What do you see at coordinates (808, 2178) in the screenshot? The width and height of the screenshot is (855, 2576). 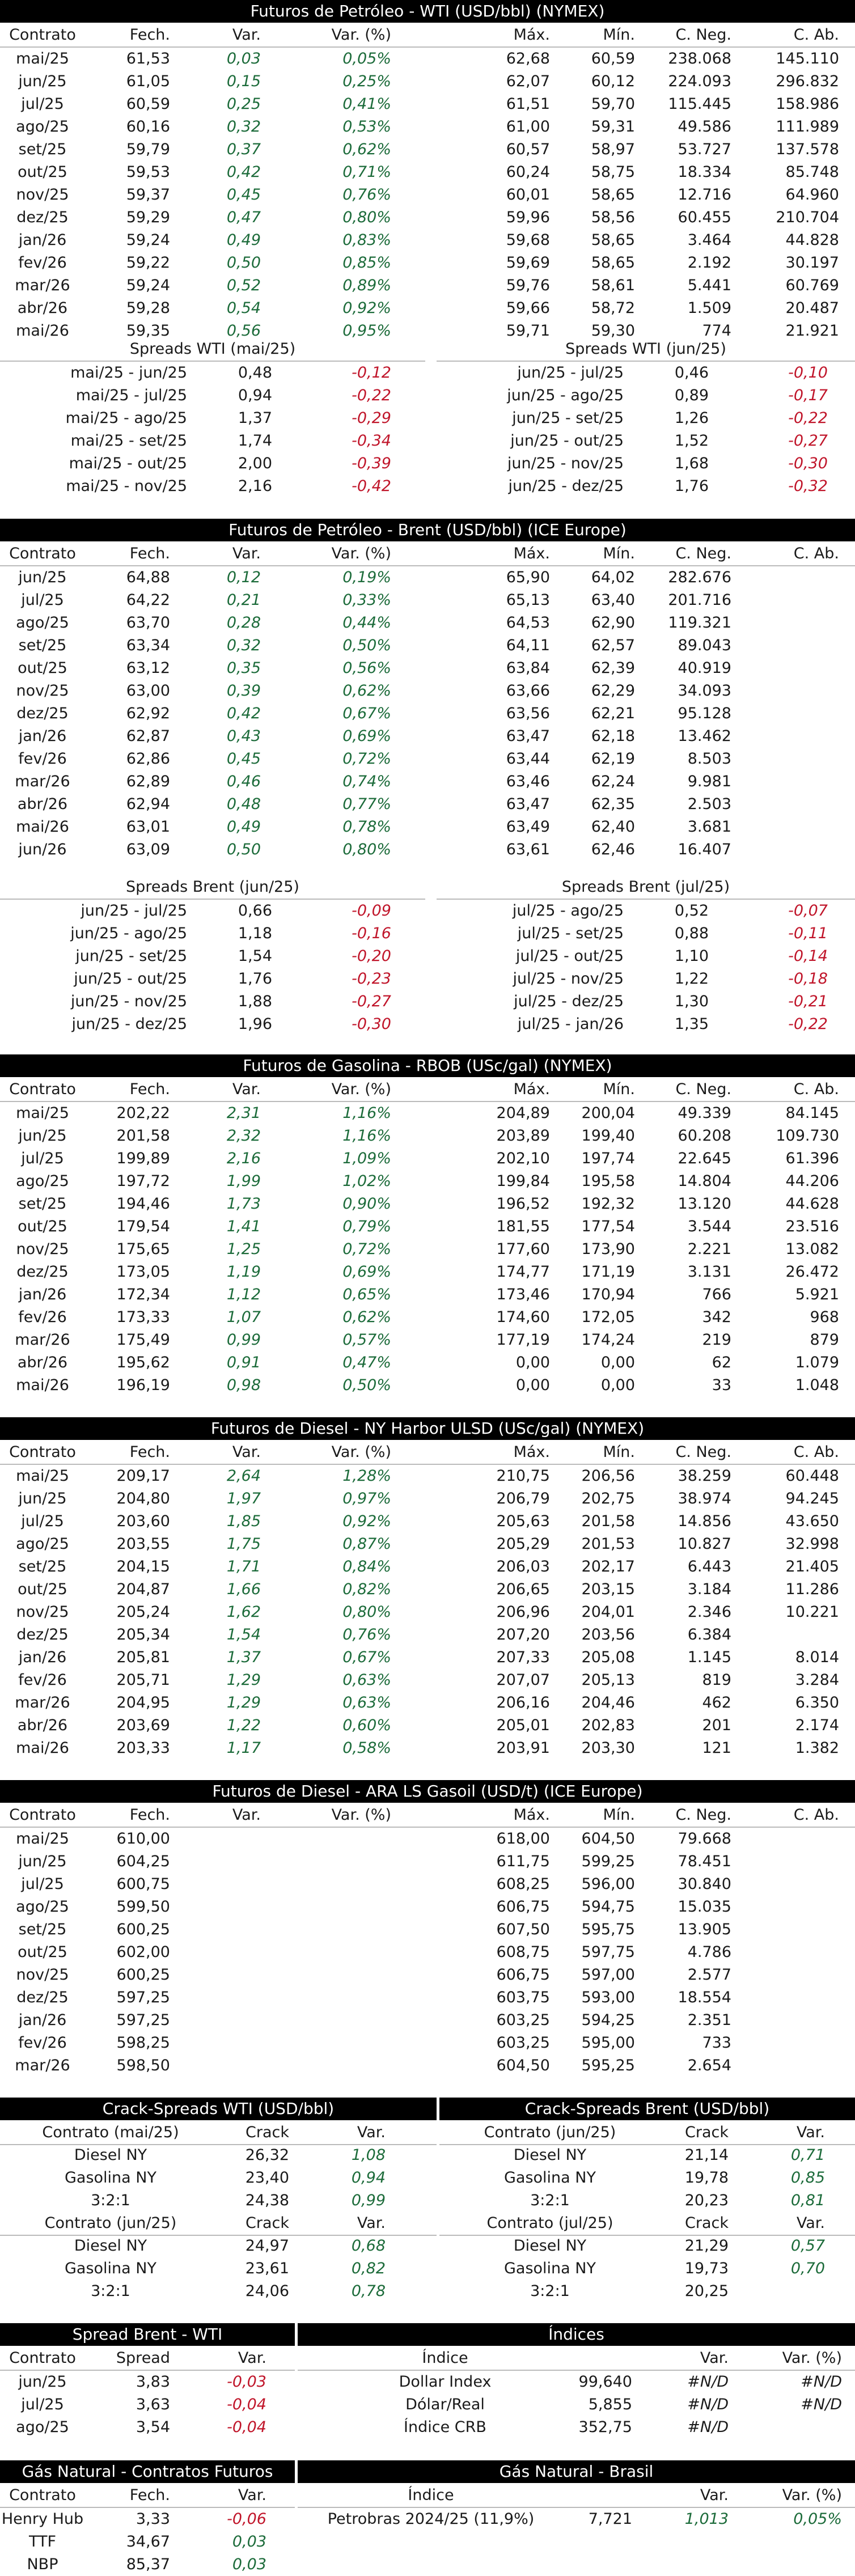 I see `crack-cell: 0,85` at bounding box center [808, 2178].